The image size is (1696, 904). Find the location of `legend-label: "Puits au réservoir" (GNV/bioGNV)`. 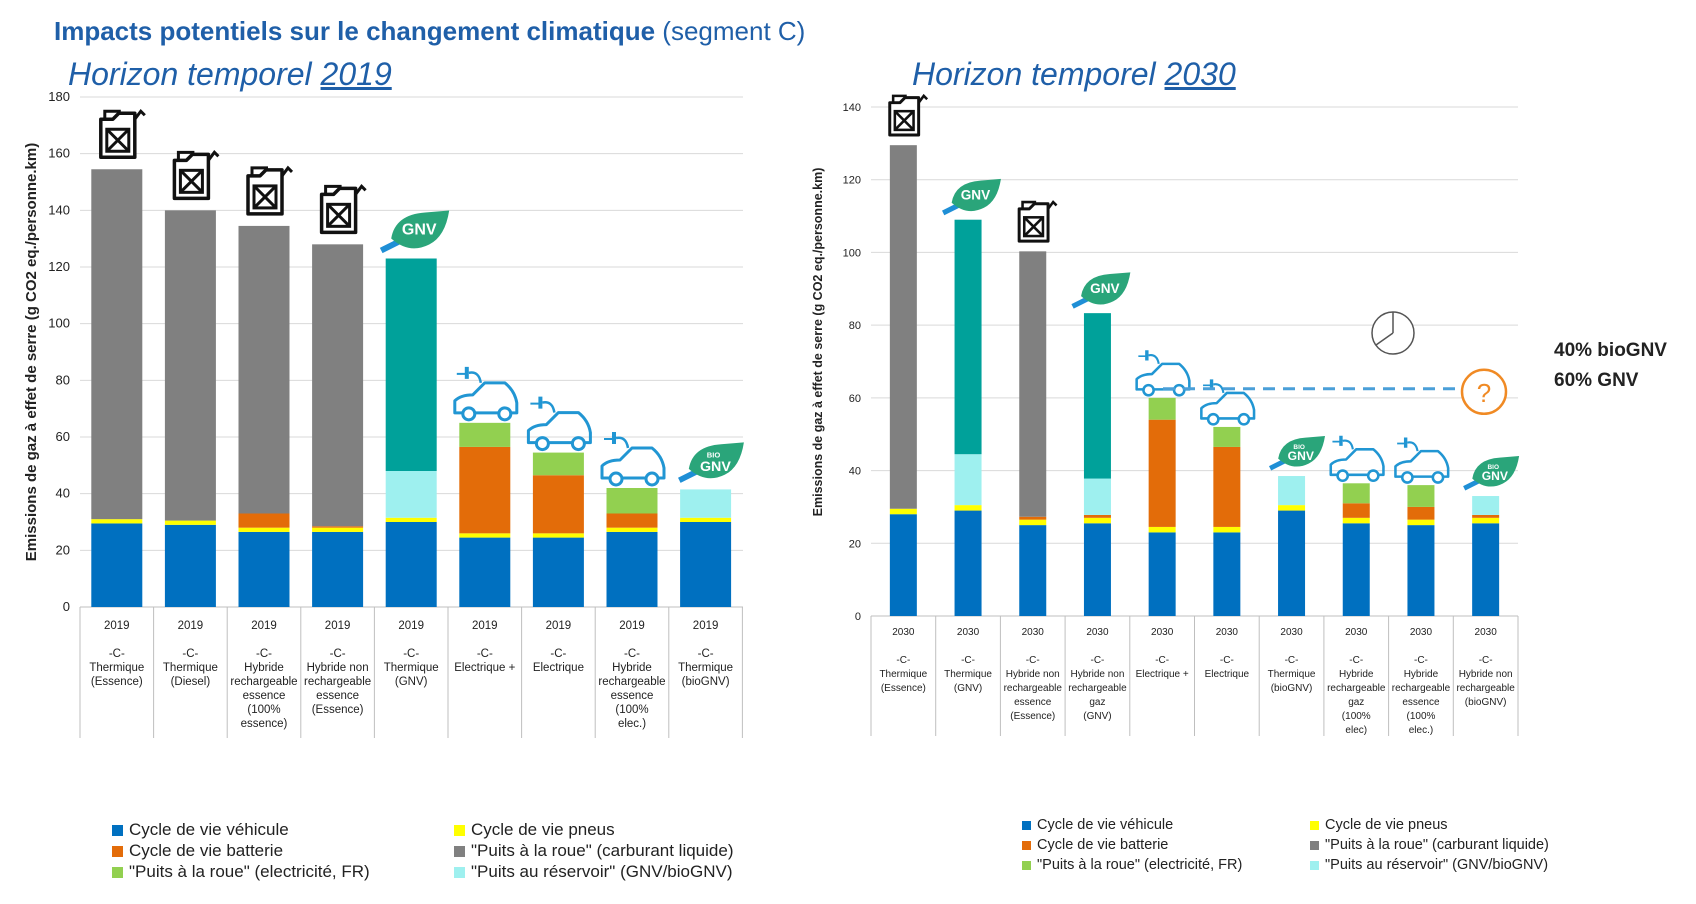

legend-label: "Puits au réservoir" (GNV/bioGNV) is located at coordinates (602, 871).